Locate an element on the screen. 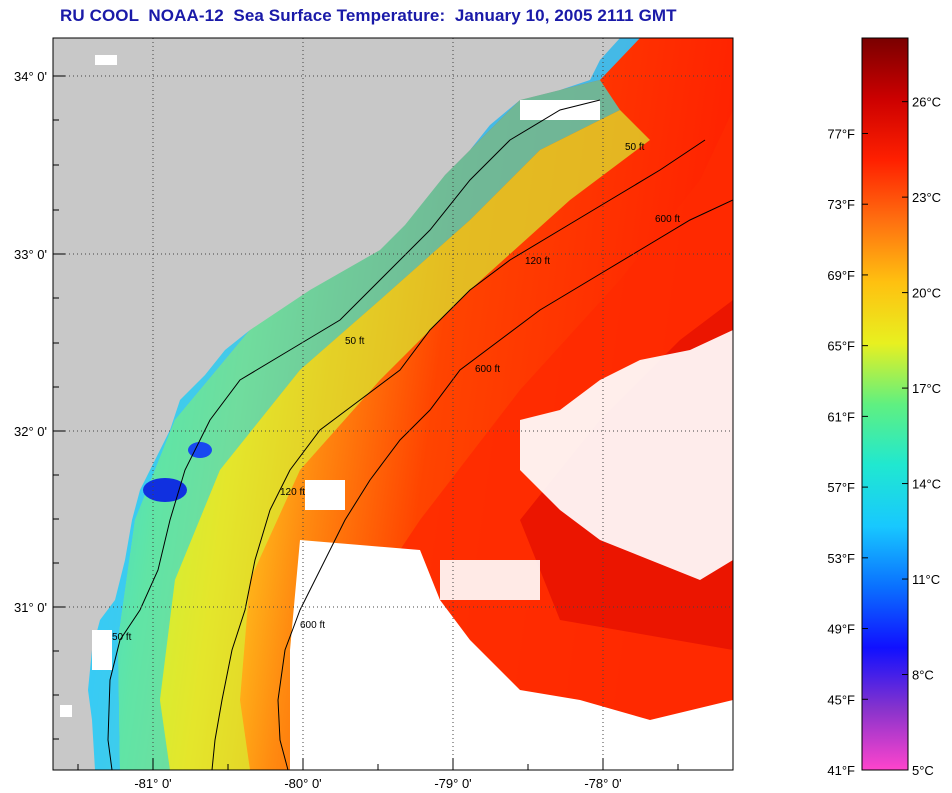 This screenshot has width=952, height=793. colorbar-label-c: 8°C is located at coordinates (923, 675).